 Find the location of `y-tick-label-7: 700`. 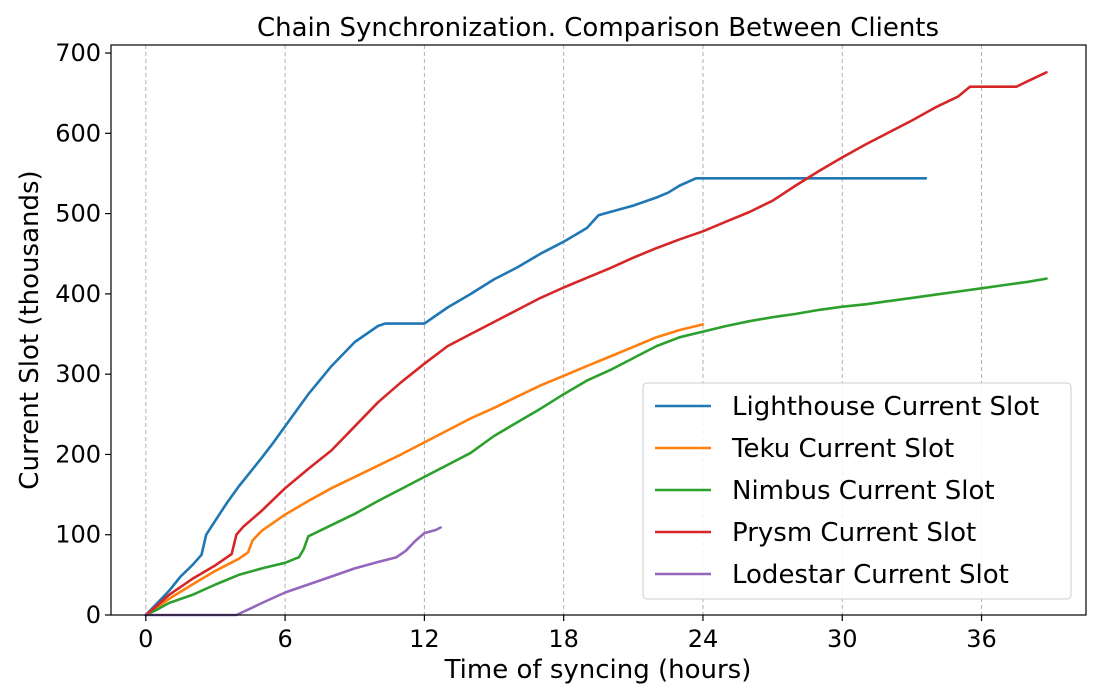

y-tick-label-7: 700 is located at coordinates (78, 53).